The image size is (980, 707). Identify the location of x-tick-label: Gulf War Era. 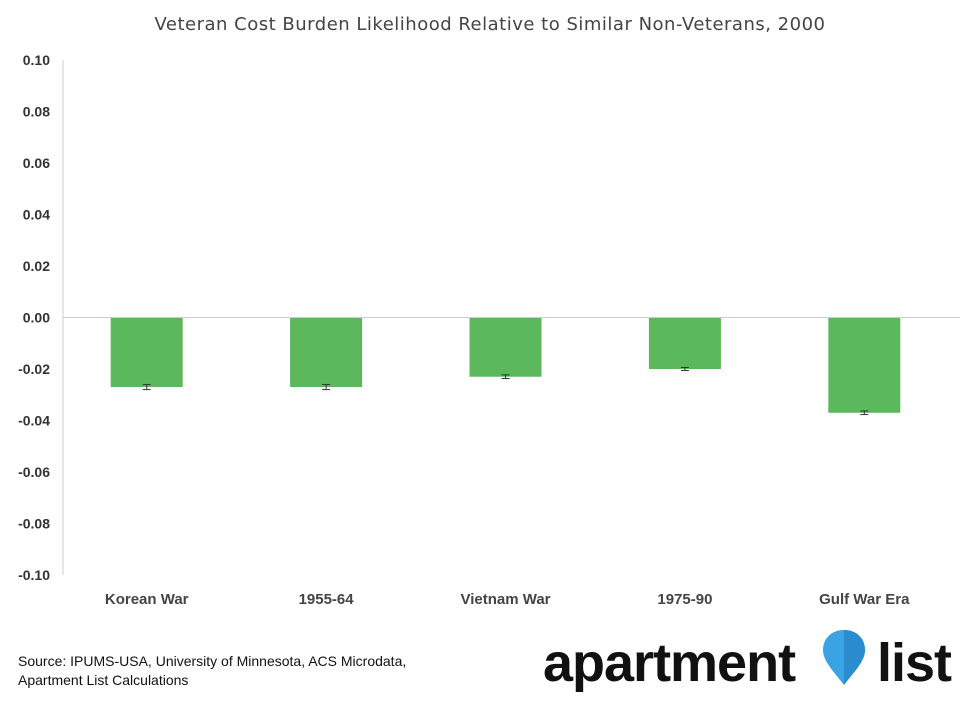
(864, 599).